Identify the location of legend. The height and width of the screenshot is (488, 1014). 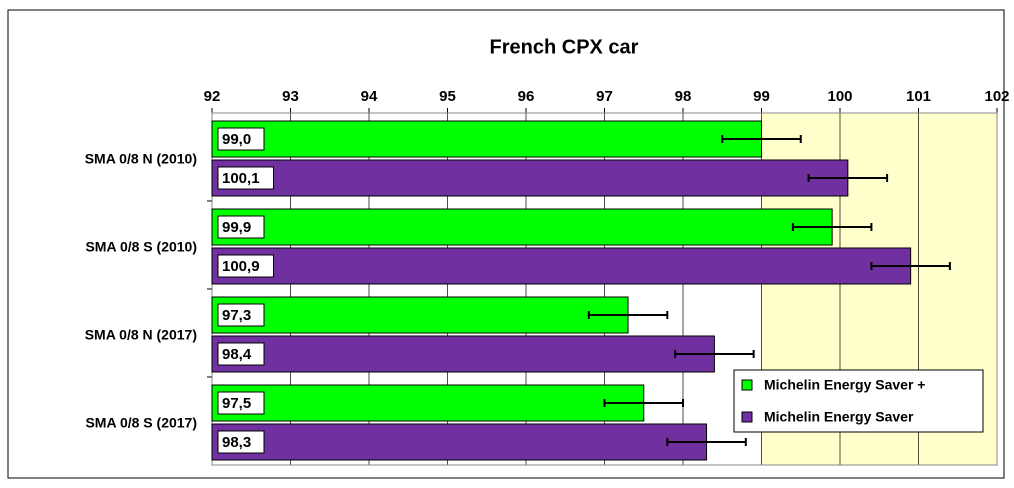
(858, 401).